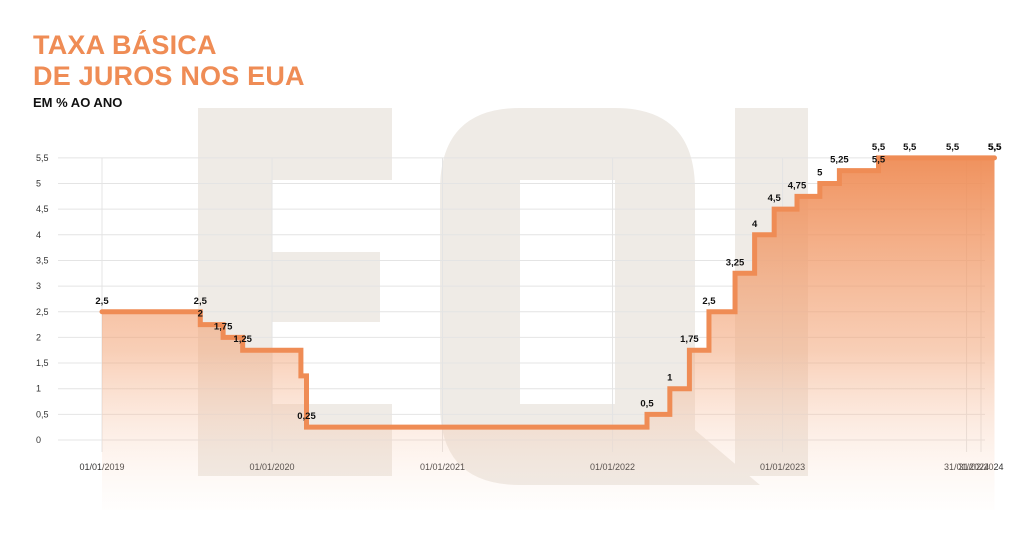 This screenshot has width=1024, height=555. I want to click on y-tick-label: 3, so click(38, 286).